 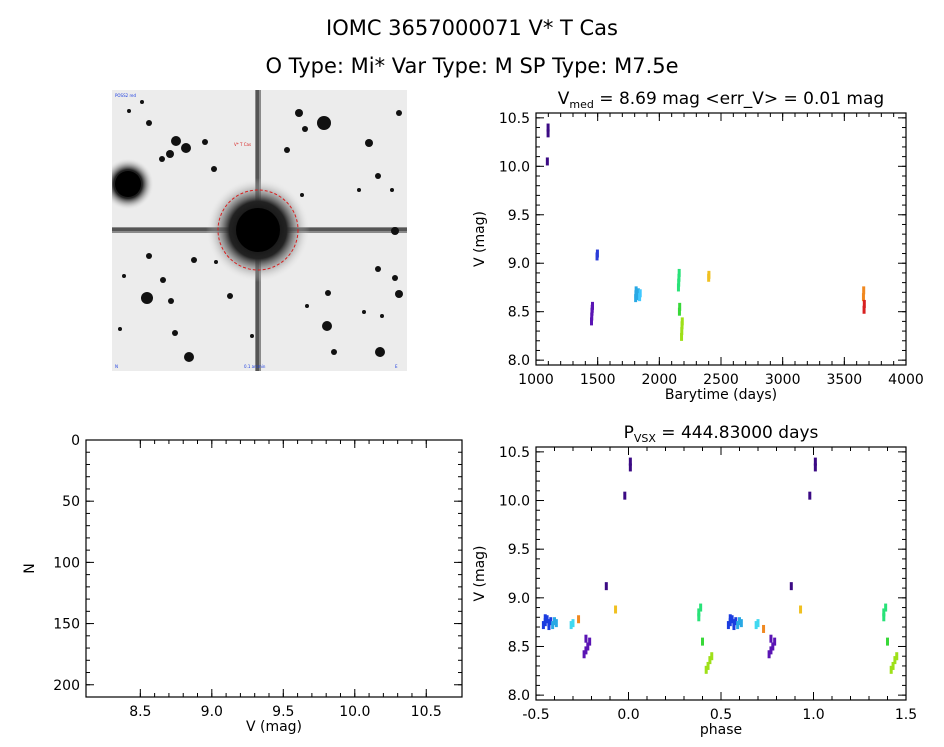 What do you see at coordinates (514, 167) in the screenshot?
I see `lightcurve-ytick-label: 10.0` at bounding box center [514, 167].